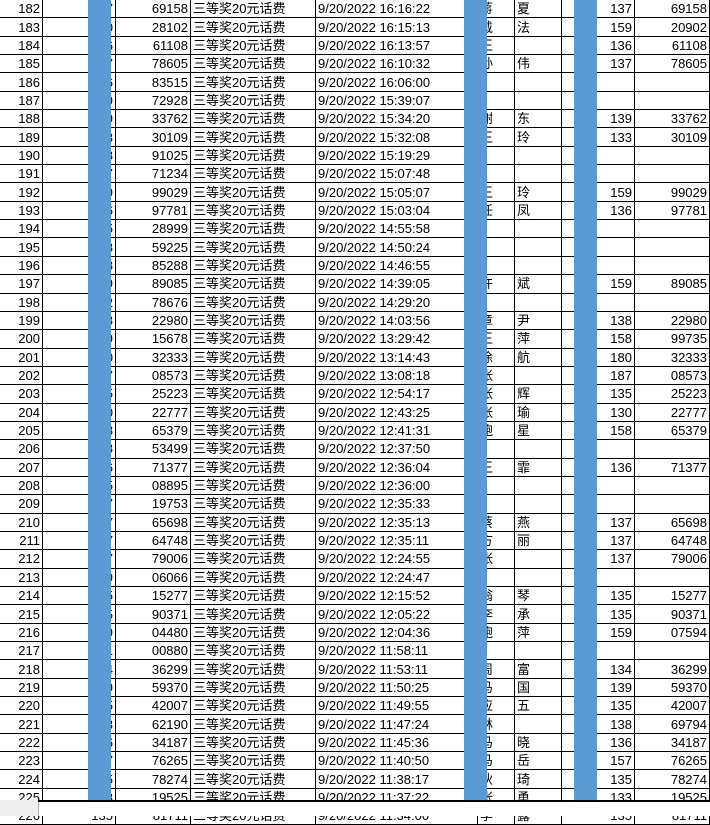 This screenshot has width=710, height=825. What do you see at coordinates (153, 100) in the screenshot?
I see `cell-phone-suffix: 72928` at bounding box center [153, 100].